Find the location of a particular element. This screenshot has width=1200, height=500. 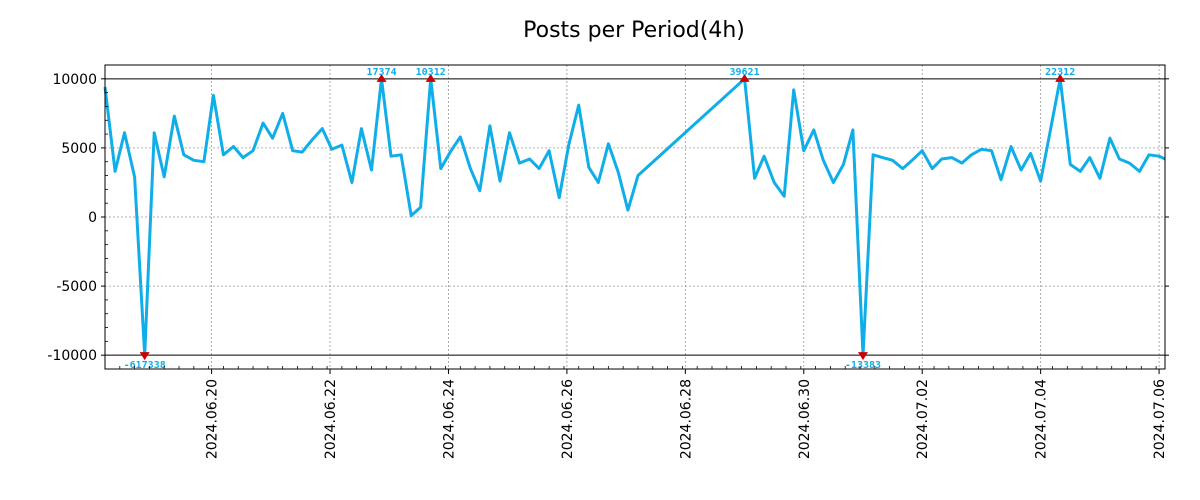

y-tick-label: 0 is located at coordinates (92, 218).